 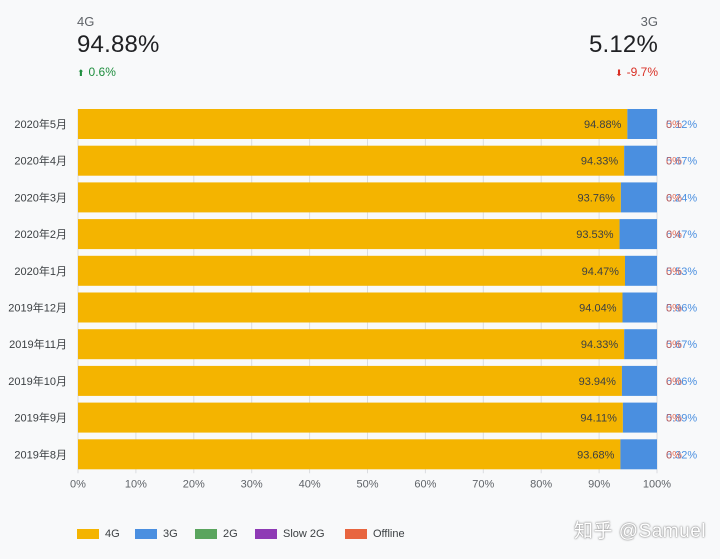 What do you see at coordinates (623, 72) in the screenshot?
I see `summary-3g-delta: ⬇ -9.7%` at bounding box center [623, 72].